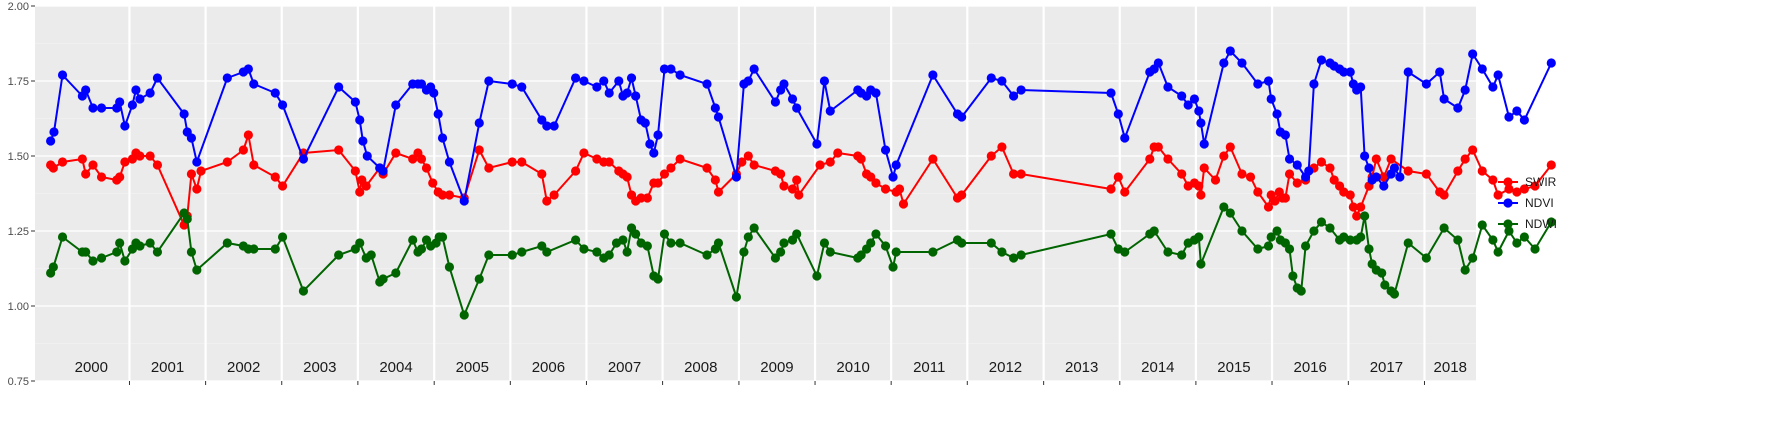 The height and width of the screenshot is (442, 1773). What do you see at coordinates (1233, 367) in the screenshot?
I see `year-label: 2015` at bounding box center [1233, 367].